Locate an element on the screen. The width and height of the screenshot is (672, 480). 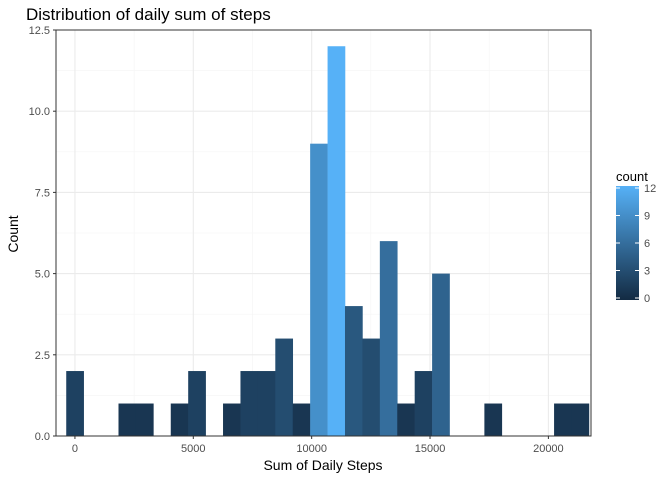
legend-tick-label: 6 is located at coordinates (647, 244).